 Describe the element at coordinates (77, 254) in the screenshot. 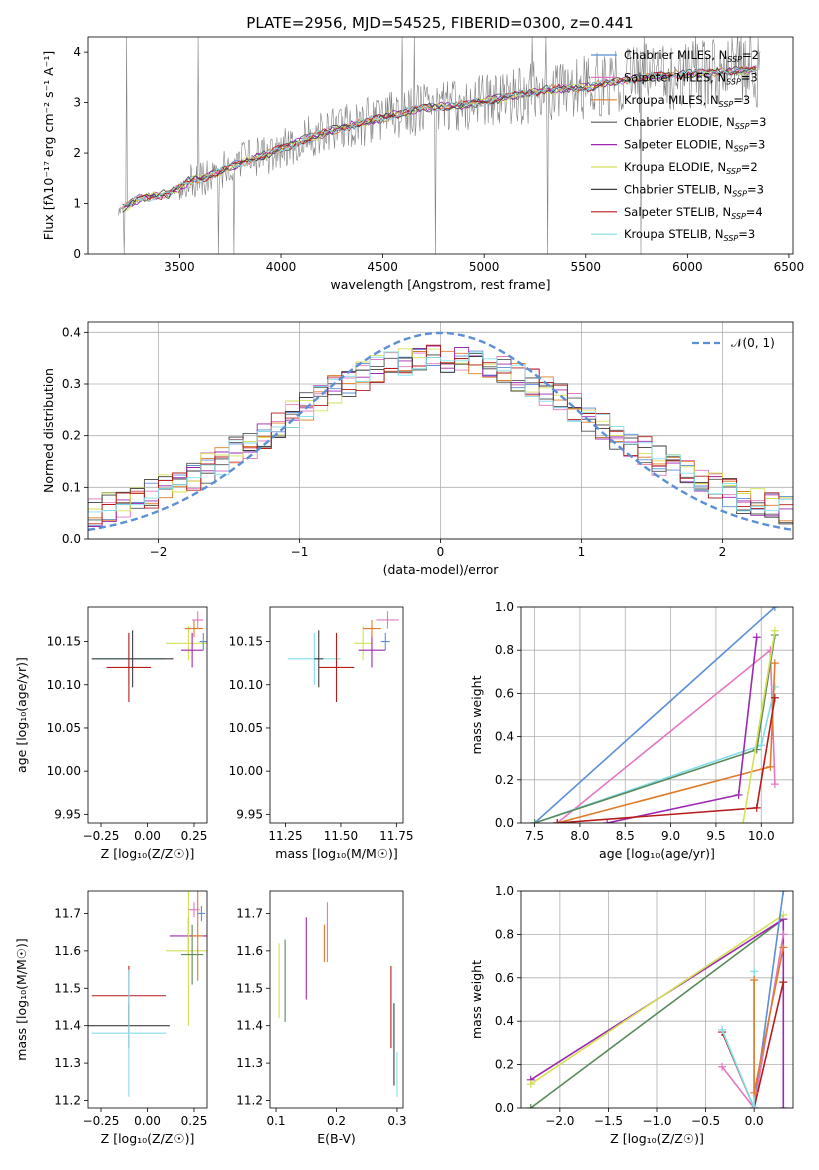

I see `y-tick-label-0: 0` at that location.